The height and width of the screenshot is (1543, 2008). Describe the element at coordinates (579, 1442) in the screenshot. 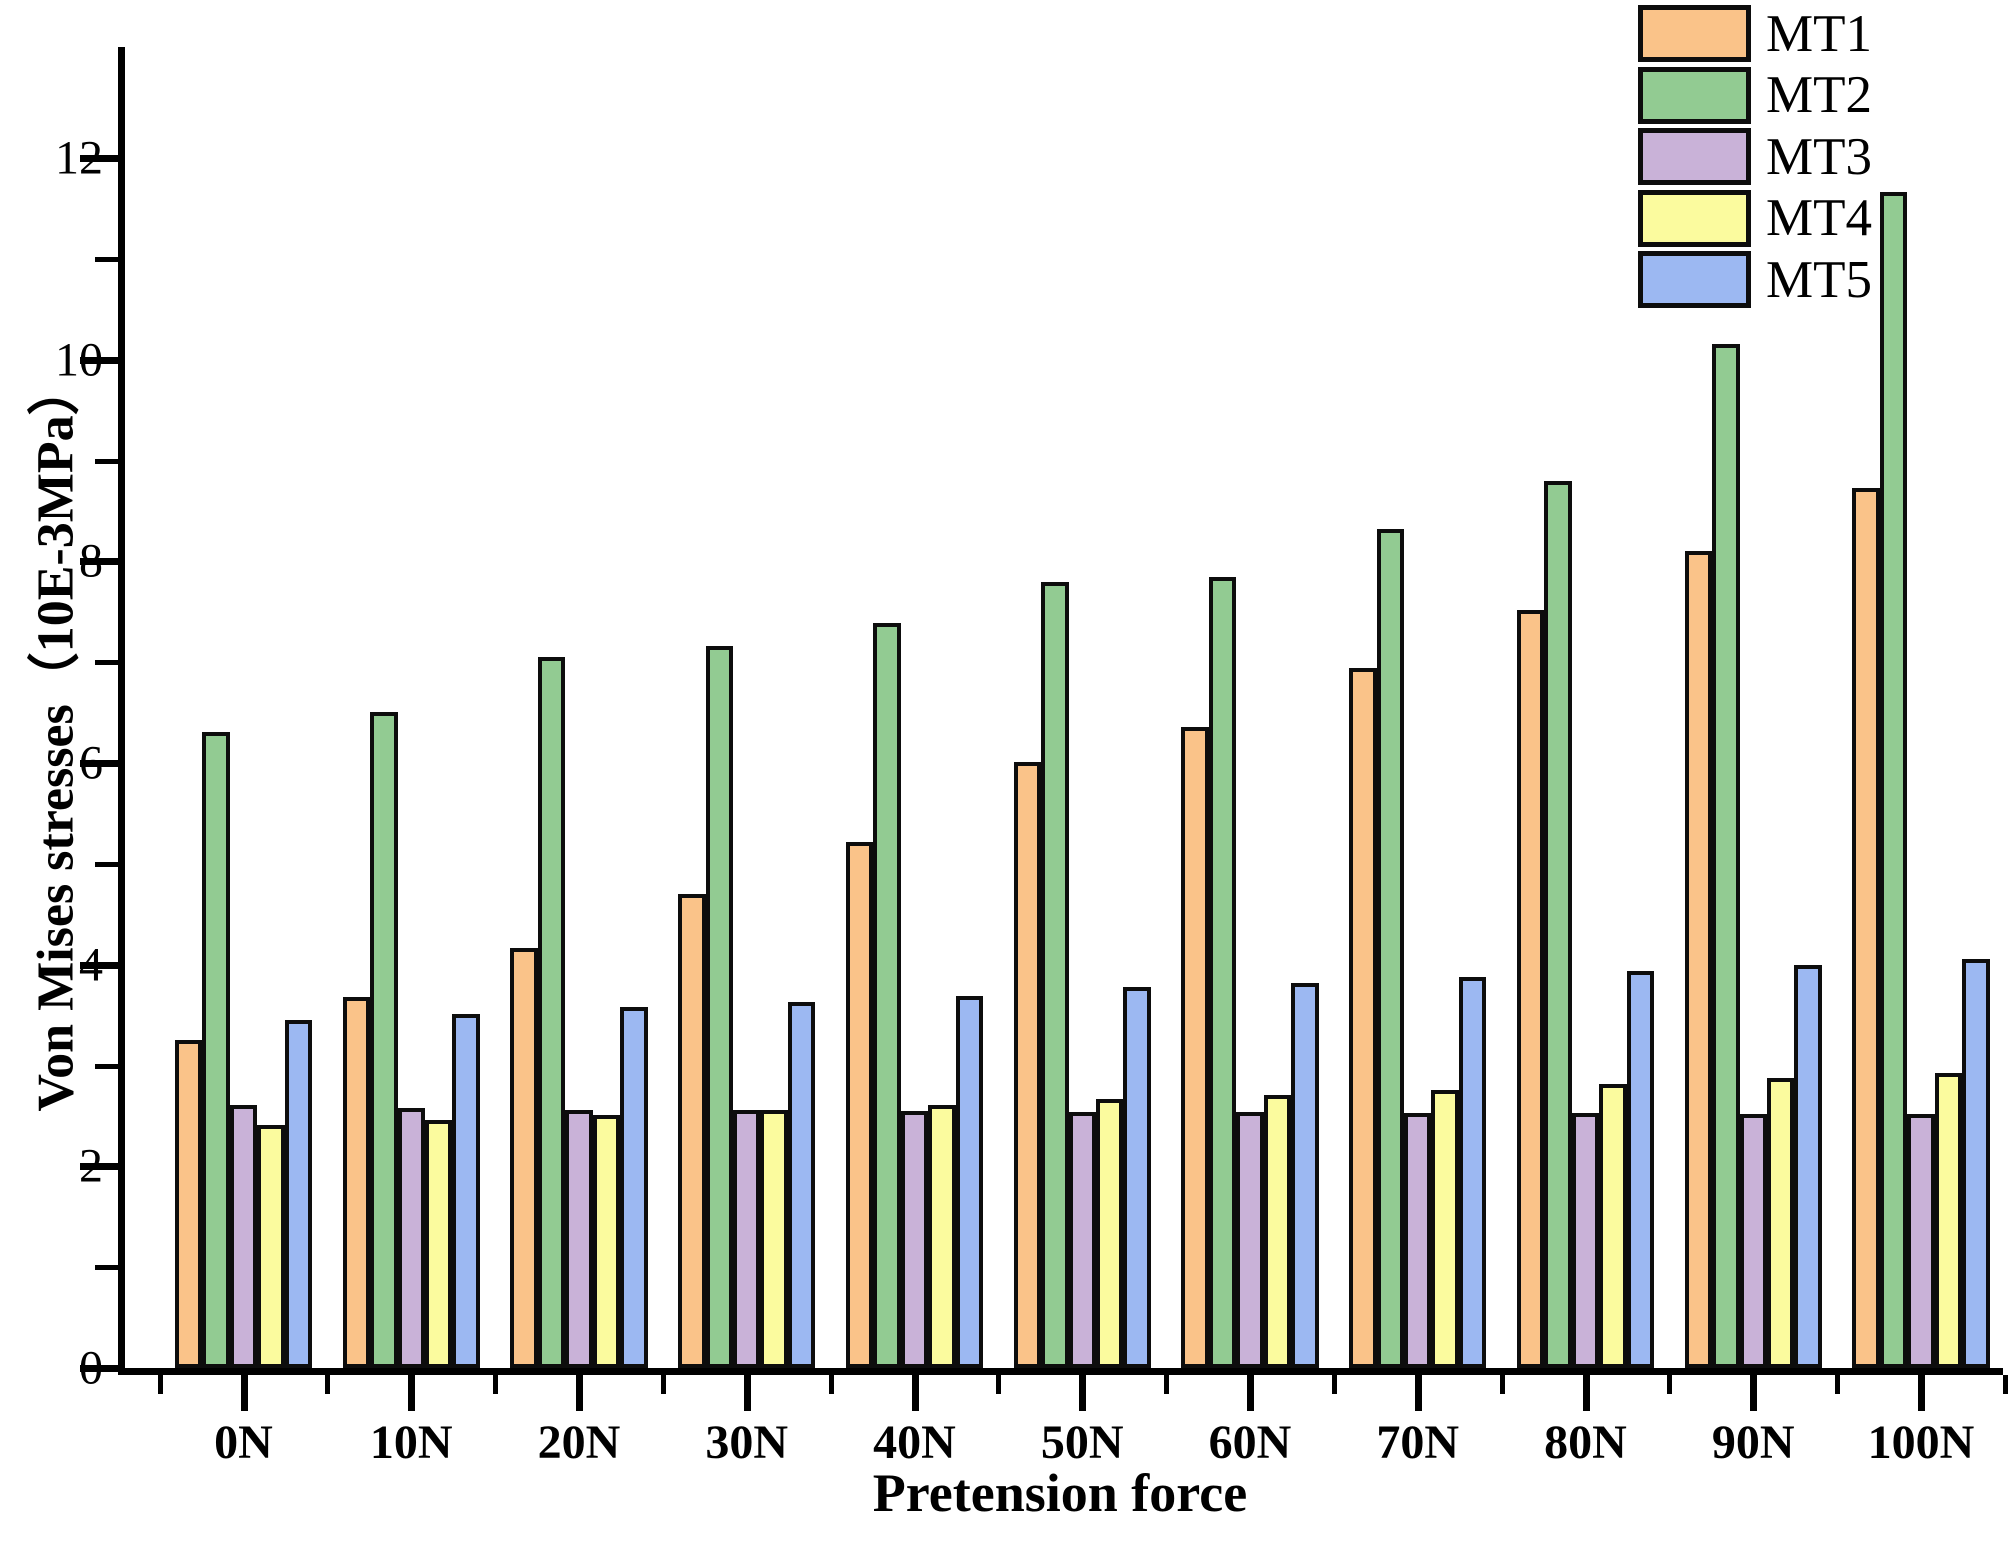

I see `x-tick-label: 20N` at that location.